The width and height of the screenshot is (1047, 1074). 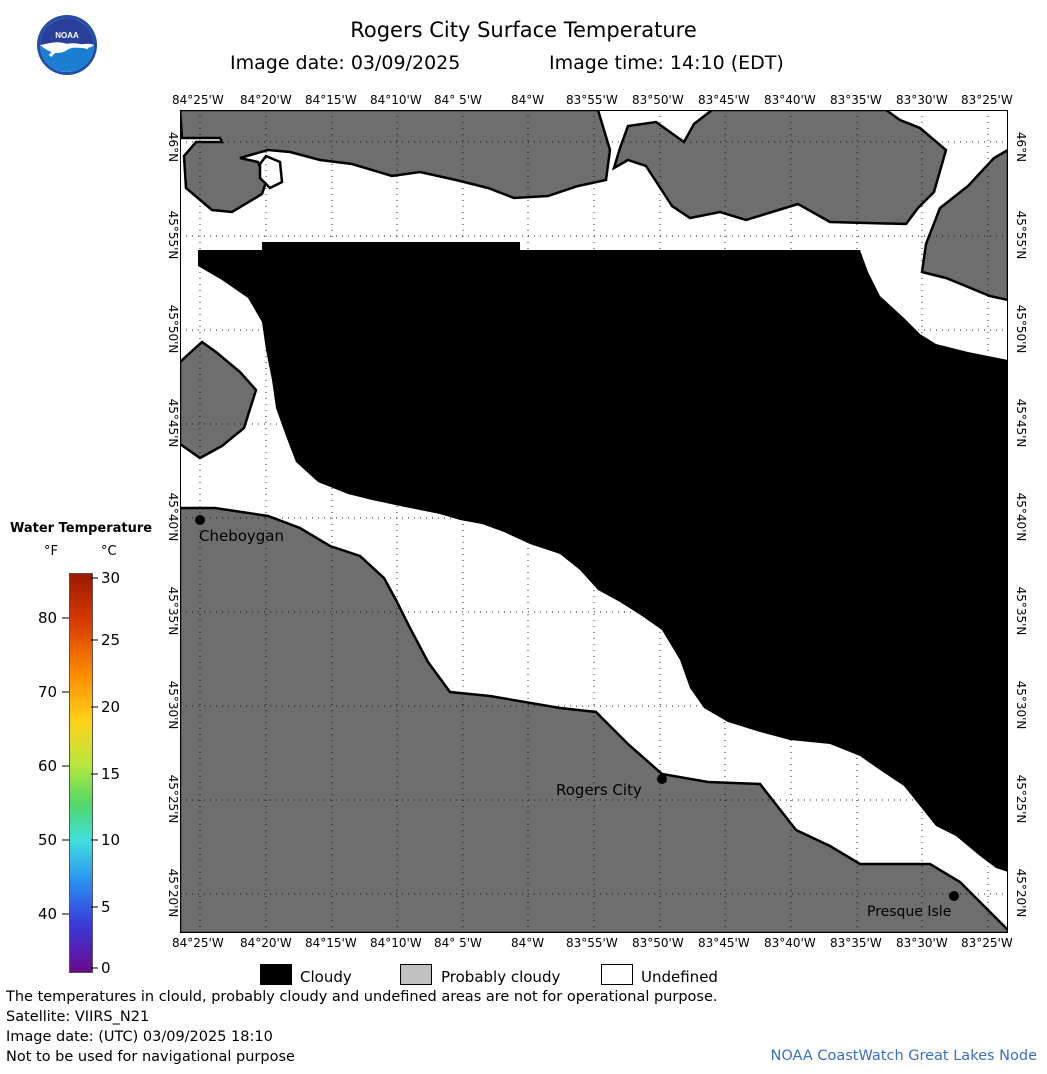 What do you see at coordinates (501, 977) in the screenshot?
I see `legend-probably-cloudy-label: Probably cloudy` at bounding box center [501, 977].